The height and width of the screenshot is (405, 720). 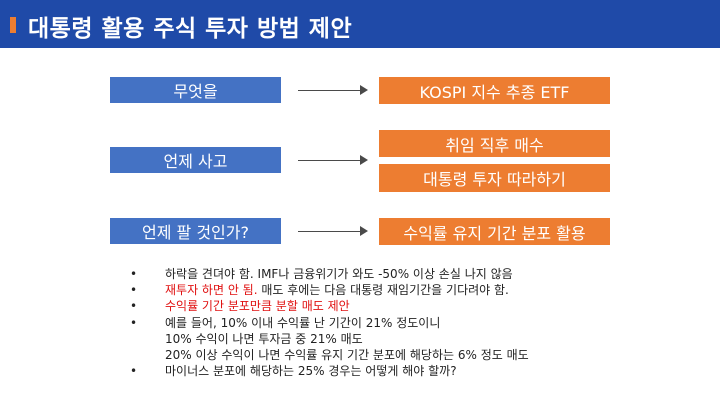 I want to click on slide-title: 대통령 활용 주식 투자 방법 제안, so click(x=190, y=29).